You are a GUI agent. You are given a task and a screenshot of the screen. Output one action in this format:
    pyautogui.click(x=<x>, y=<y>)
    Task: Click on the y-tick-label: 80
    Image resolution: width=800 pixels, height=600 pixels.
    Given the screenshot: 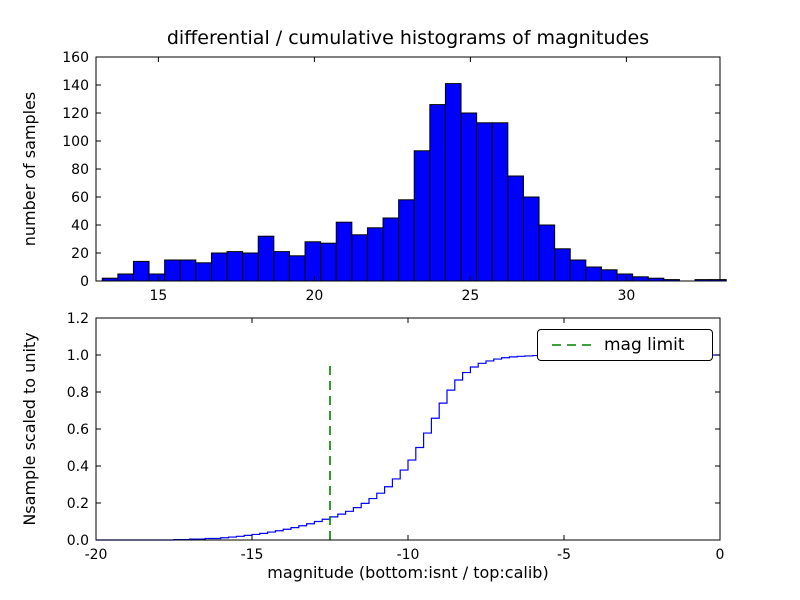 What is the action you would take?
    pyautogui.click(x=80, y=170)
    